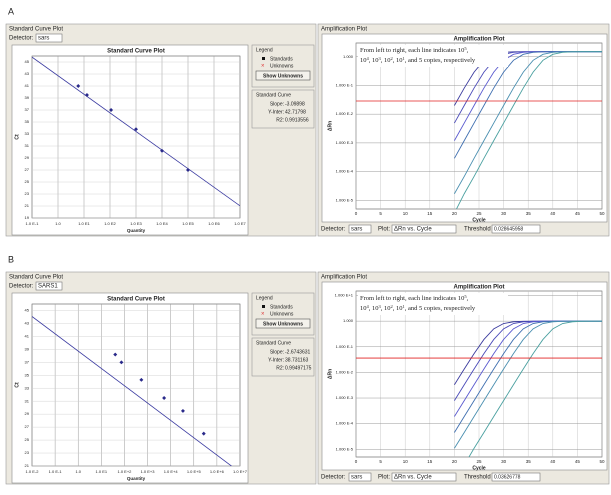 This screenshot has height=495, width=611. What do you see at coordinates (344, 295) in the screenshot?
I see `y-tick-label: 1.000 E+1` at bounding box center [344, 295].